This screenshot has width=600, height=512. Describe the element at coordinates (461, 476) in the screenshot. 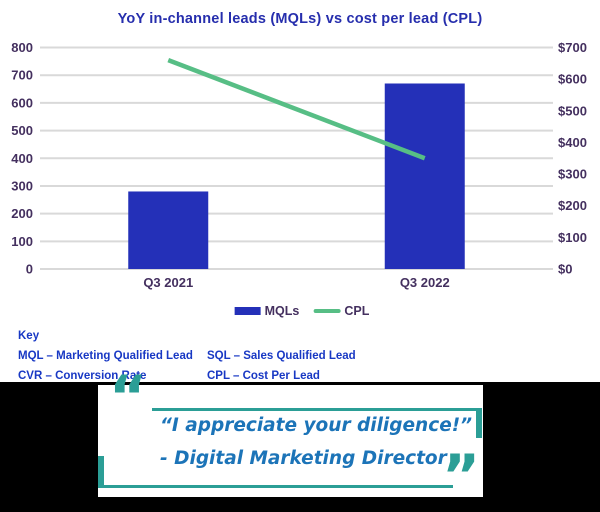

I see `close-quote-icon: ”` at that location.